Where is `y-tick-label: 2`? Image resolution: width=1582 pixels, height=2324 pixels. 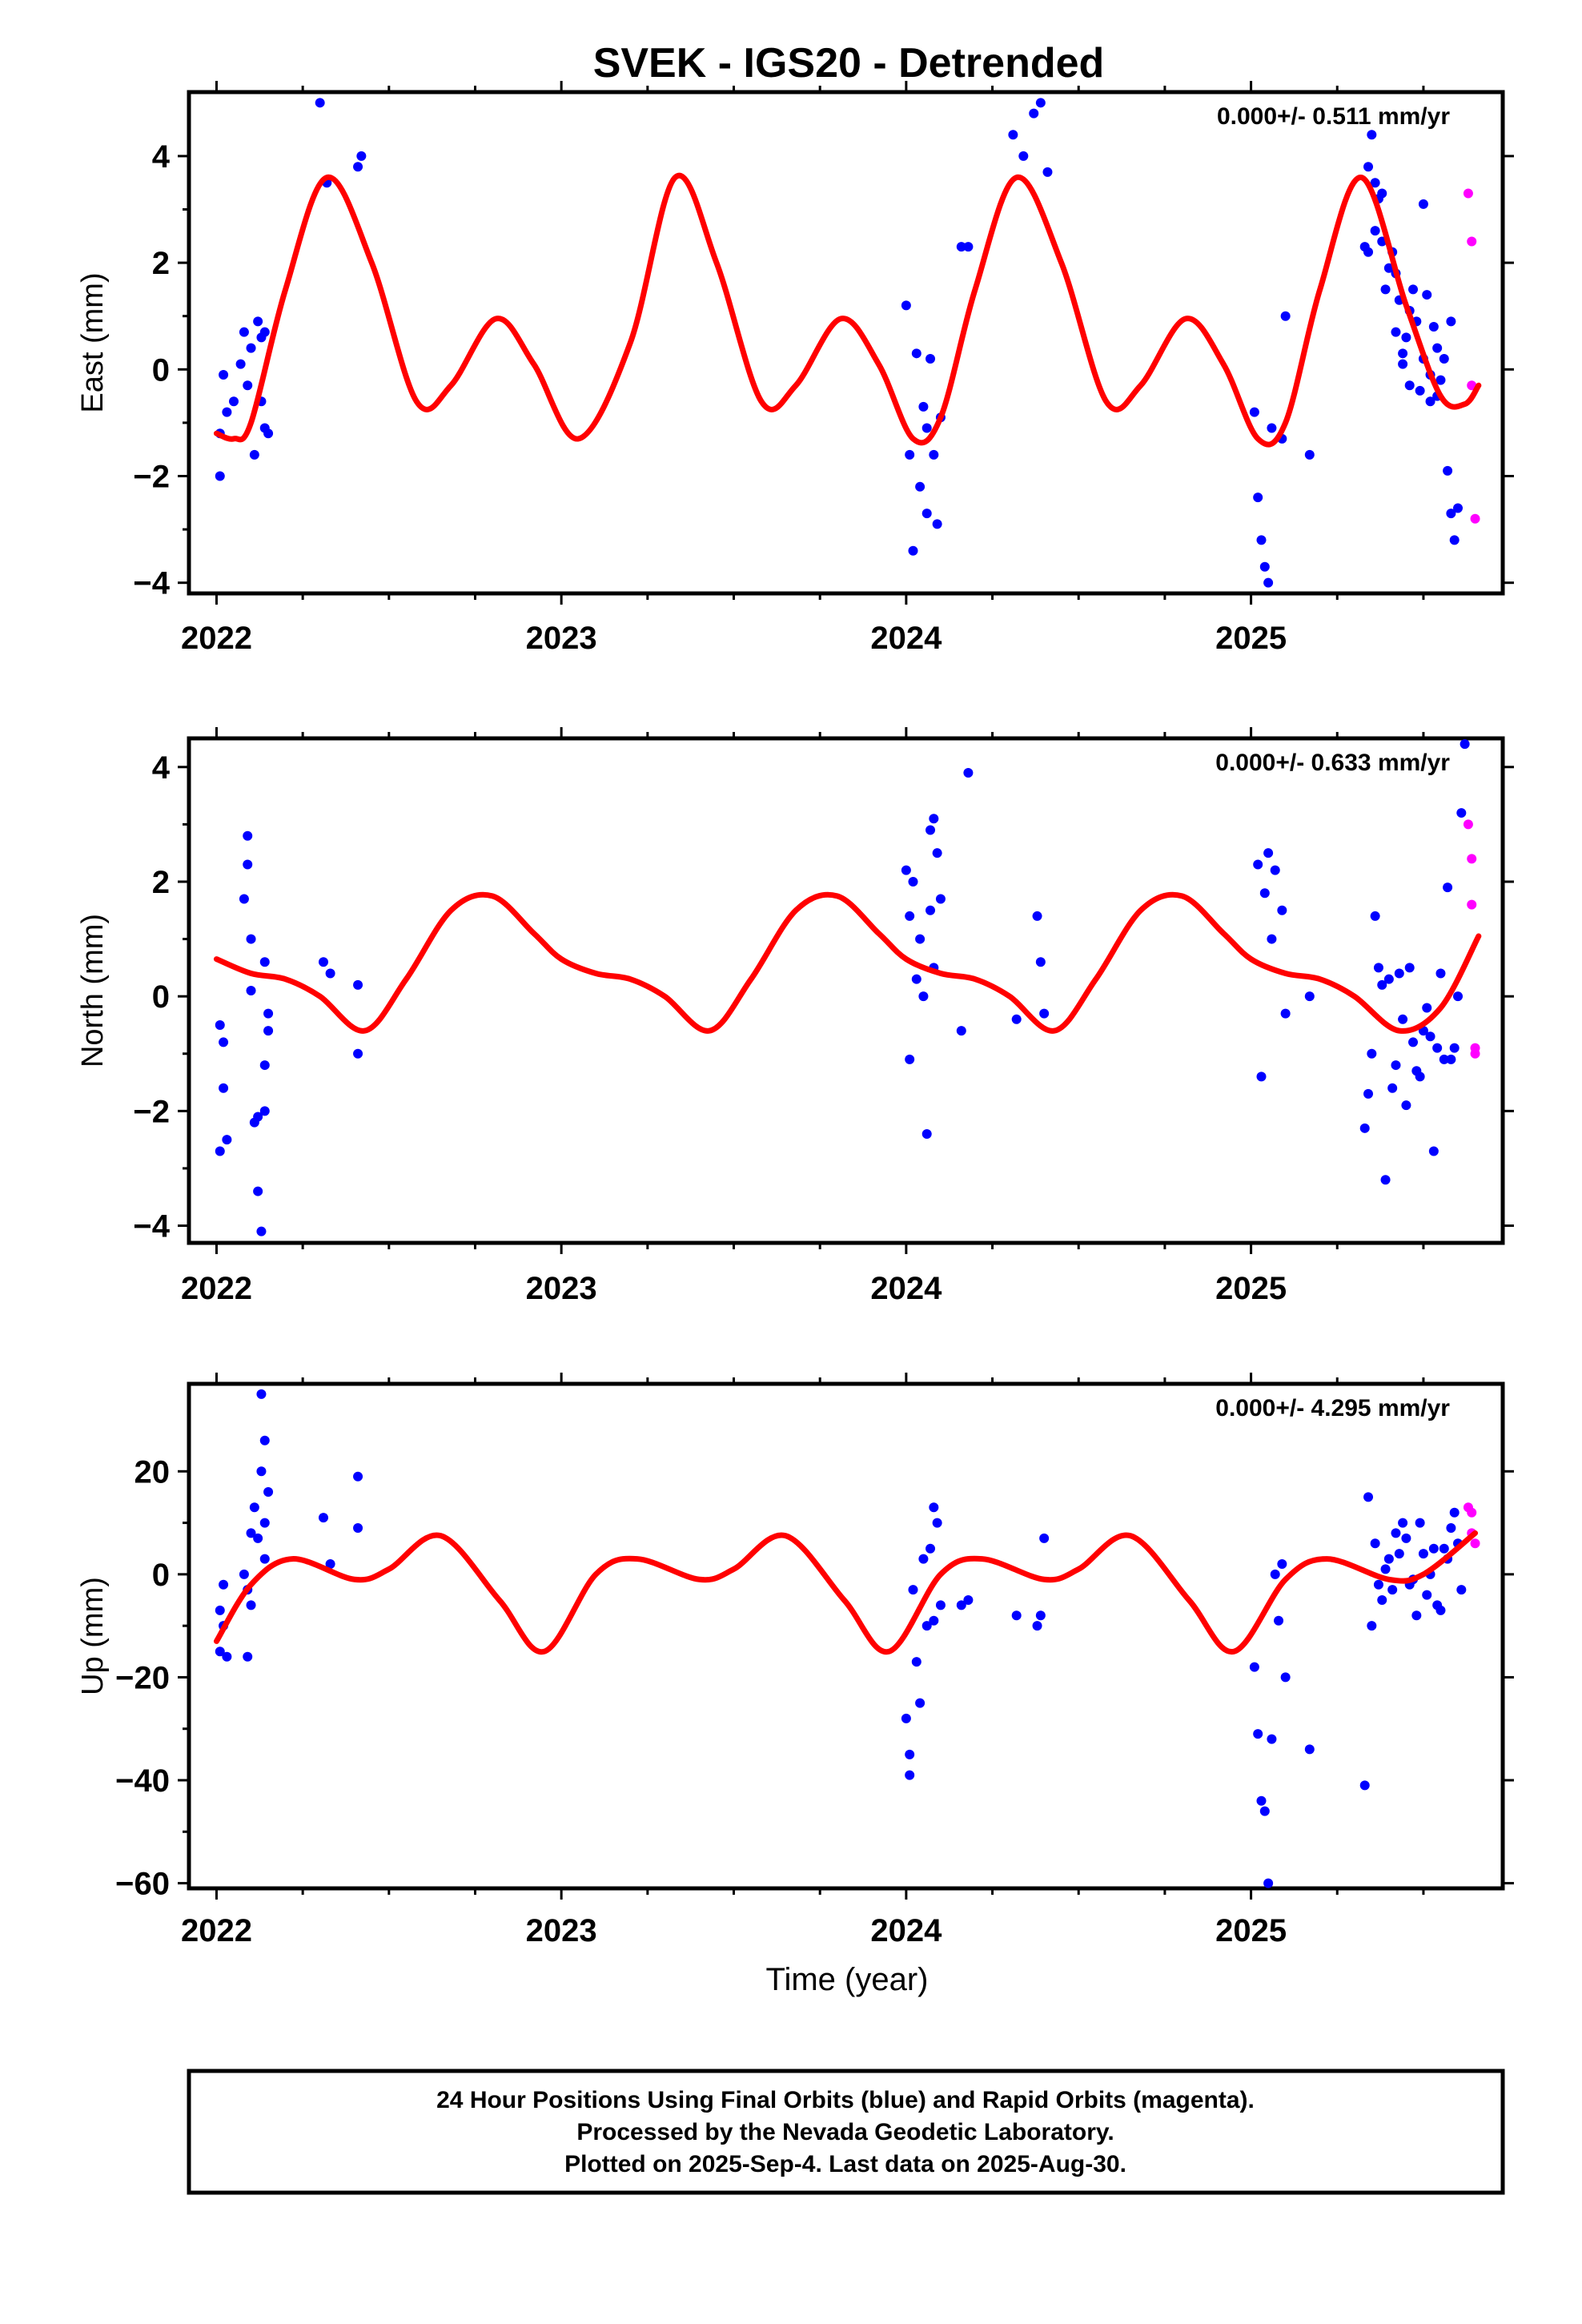
y-tick-label: 2 is located at coordinates (161, 263).